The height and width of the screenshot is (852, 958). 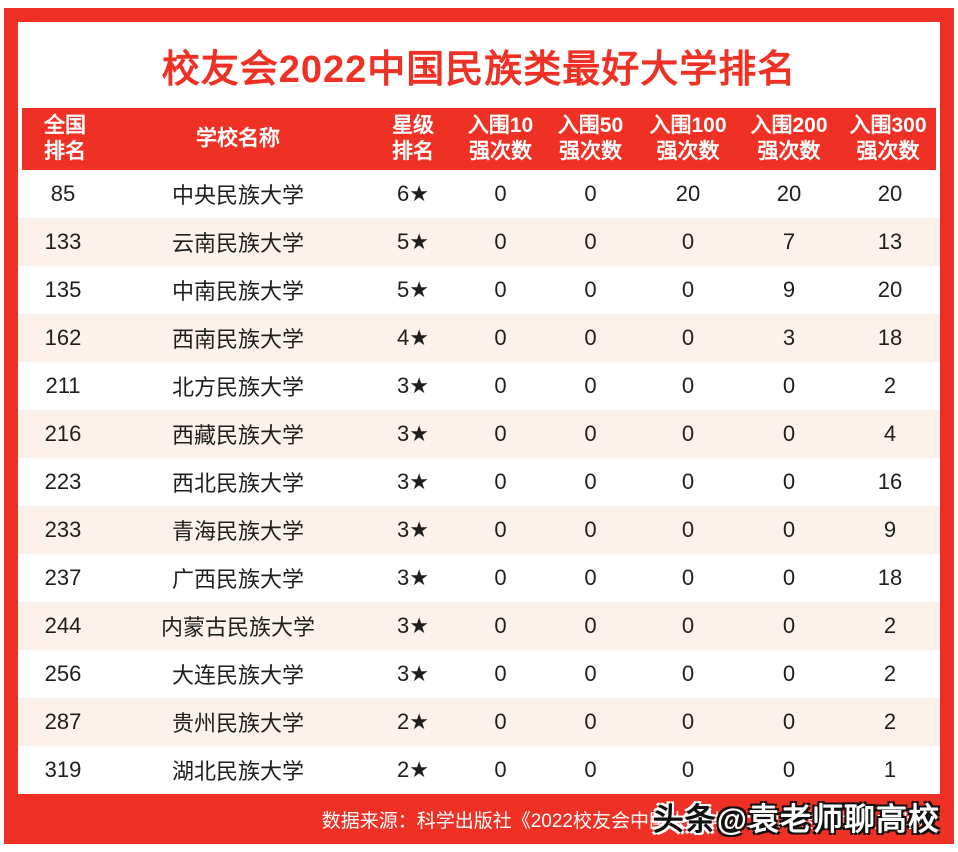 I want to click on table-row: 133 云南民族大学 5★ 0 0 0 7 13, so click(x=479, y=242).